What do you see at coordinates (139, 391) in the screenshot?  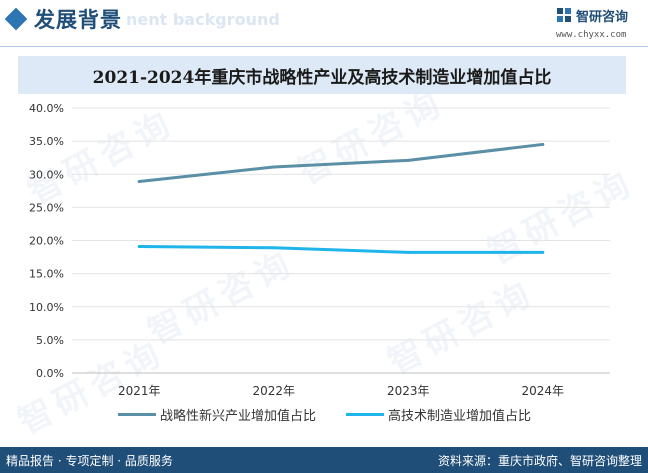 I see `x-tick-label: 2021年` at bounding box center [139, 391].